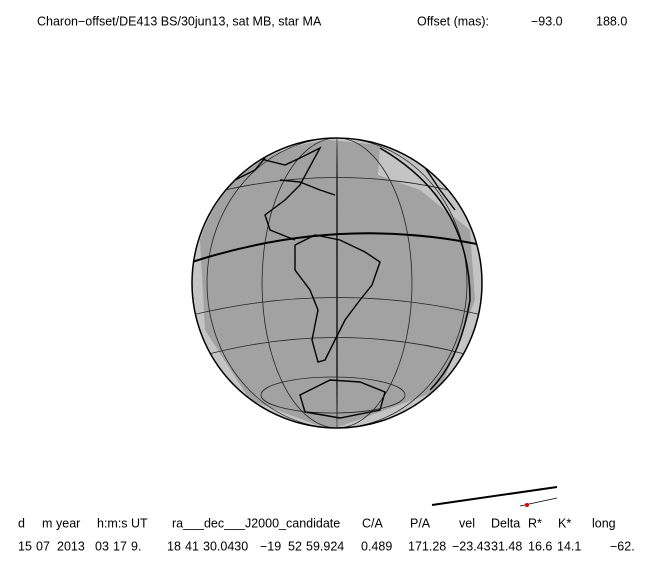 Image resolution: width=649 pixels, height=568 pixels. Describe the element at coordinates (256, 523) in the screenshot. I see `column-header: ra___dec___J2000_candidate` at that location.